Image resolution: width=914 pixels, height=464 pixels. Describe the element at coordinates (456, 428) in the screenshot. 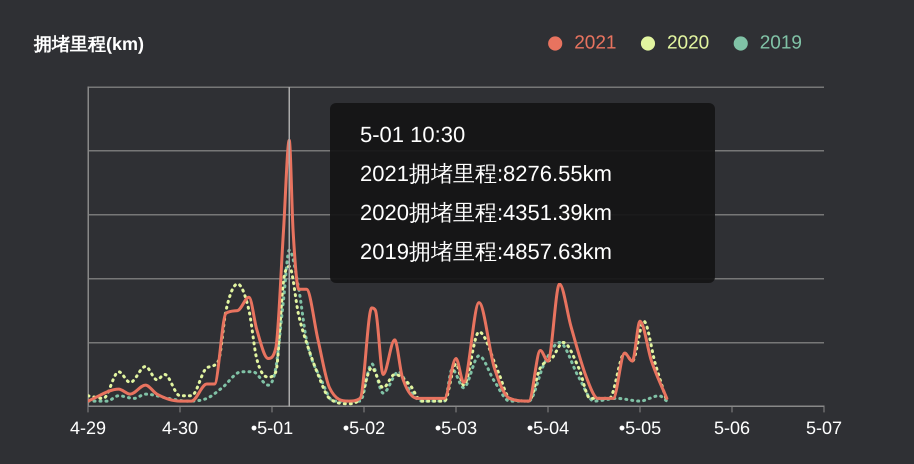

I see `x-tick-label: •5-03` at that location.